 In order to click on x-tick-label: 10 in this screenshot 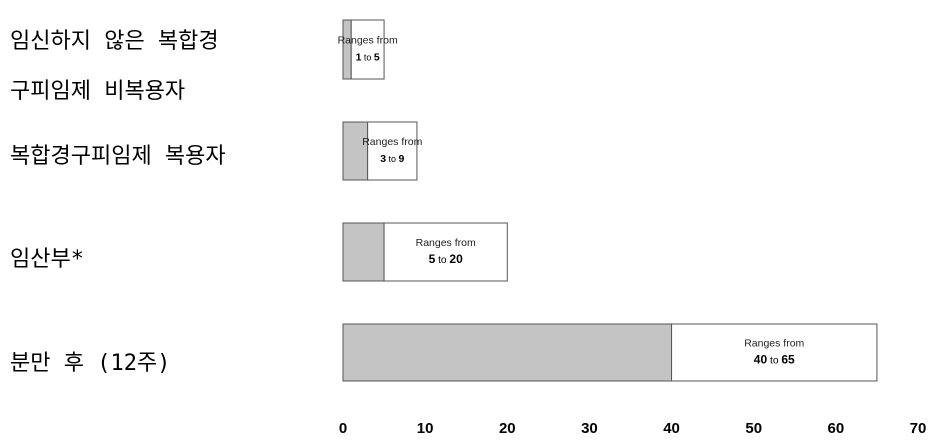, I will do `click(425, 428)`.